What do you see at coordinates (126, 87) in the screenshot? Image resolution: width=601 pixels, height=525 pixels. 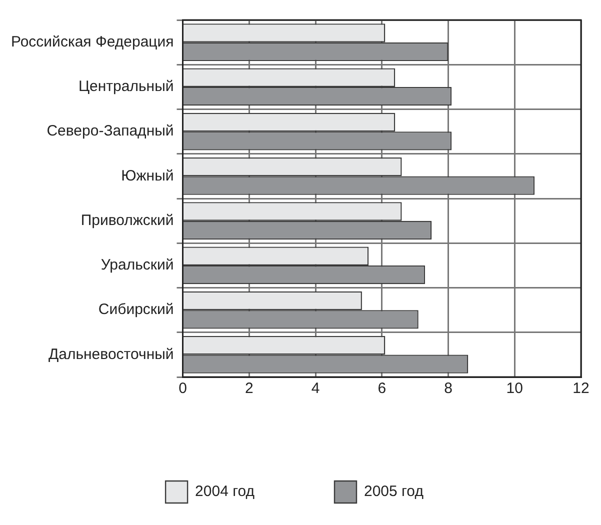 I see `y-tick-label: Центральный` at bounding box center [126, 87].